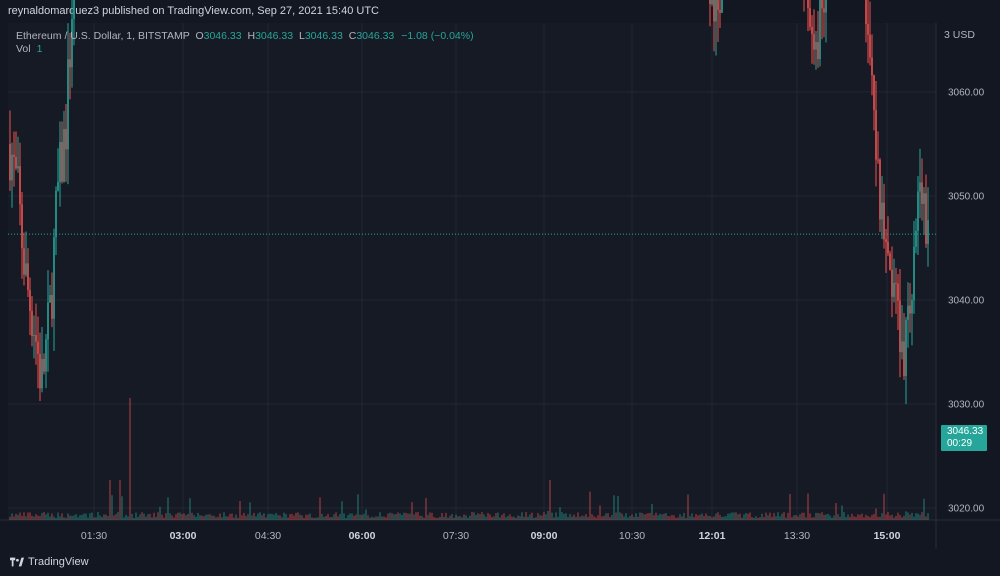 Image resolution: width=1000 pixels, height=576 pixels. Describe the element at coordinates (959, 35) in the screenshot. I see `currency-label: 3 USD` at that location.